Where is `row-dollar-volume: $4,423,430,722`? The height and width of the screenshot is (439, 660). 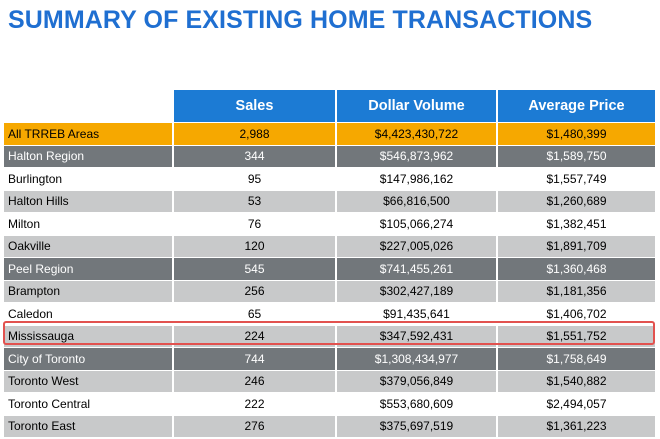 row-dollar-volume: $4,423,430,722 is located at coordinates (415, 134).